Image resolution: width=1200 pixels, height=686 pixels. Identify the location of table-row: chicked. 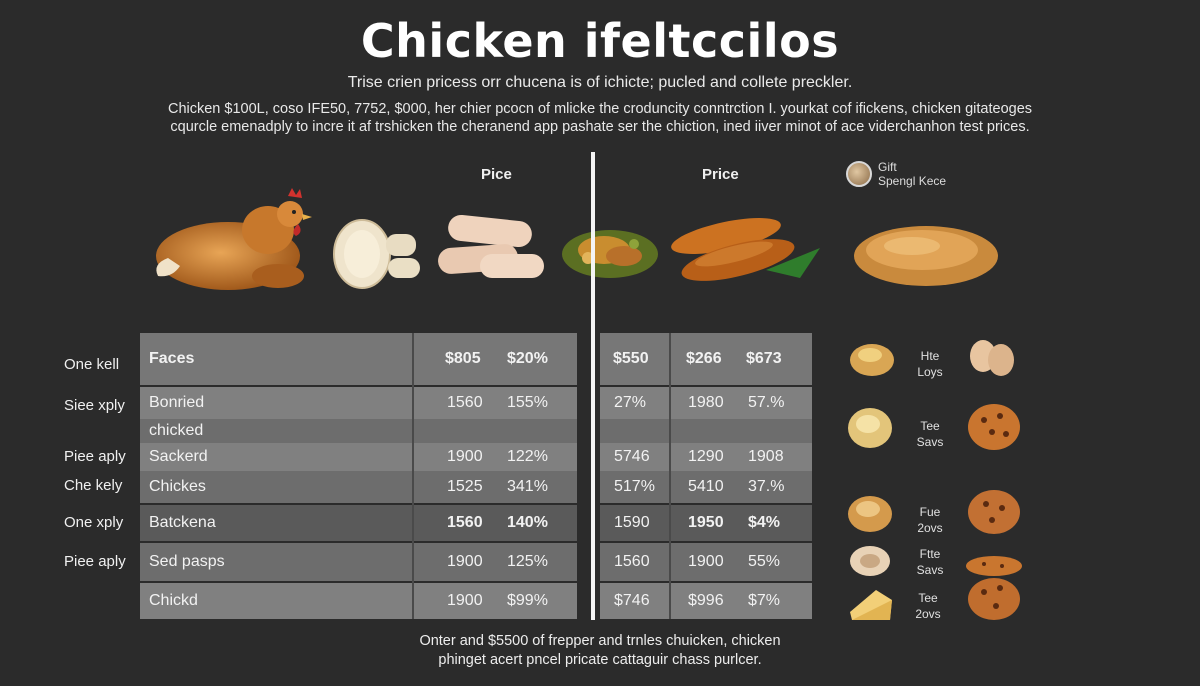
(358, 431).